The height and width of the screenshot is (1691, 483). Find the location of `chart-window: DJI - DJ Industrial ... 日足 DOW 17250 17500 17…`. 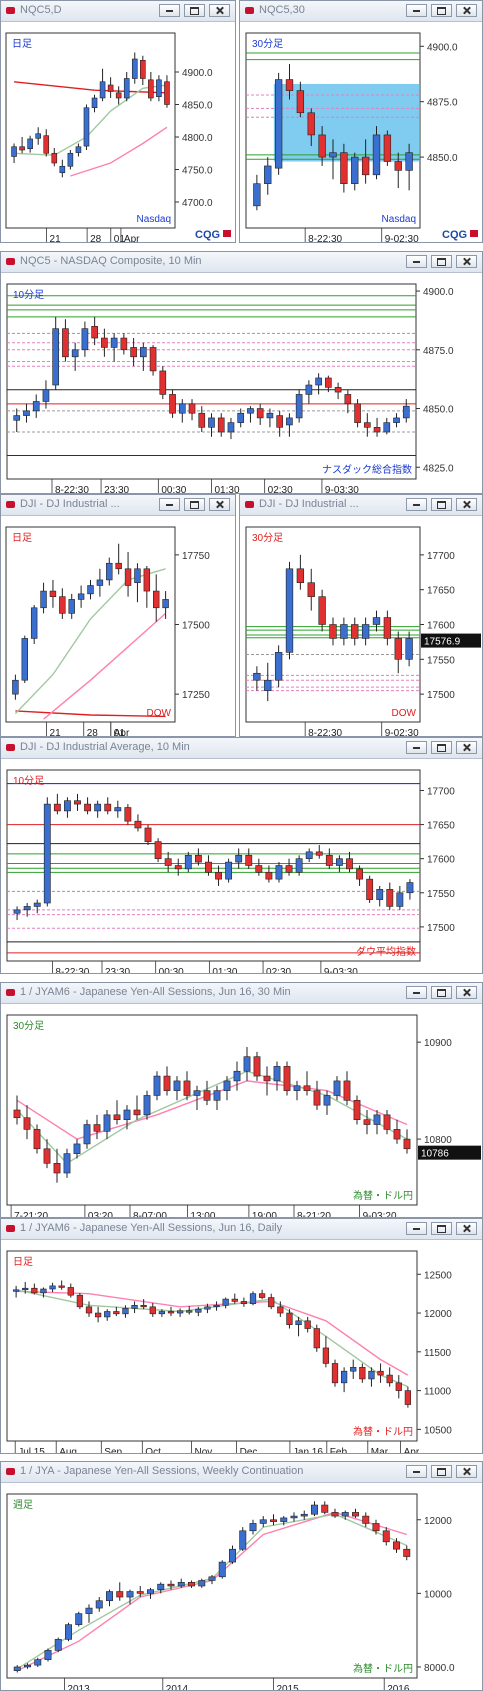

chart-window: DJI - DJ Industrial ... 日足 DOW 17250 17500 17… is located at coordinates (118, 615).